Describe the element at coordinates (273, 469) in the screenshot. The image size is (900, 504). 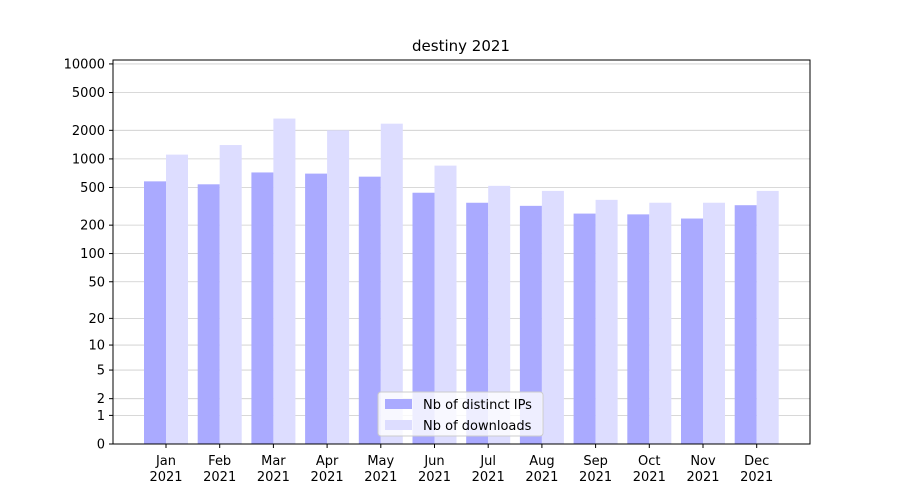
I see `x-tick-label: Mar 2021` at that location.